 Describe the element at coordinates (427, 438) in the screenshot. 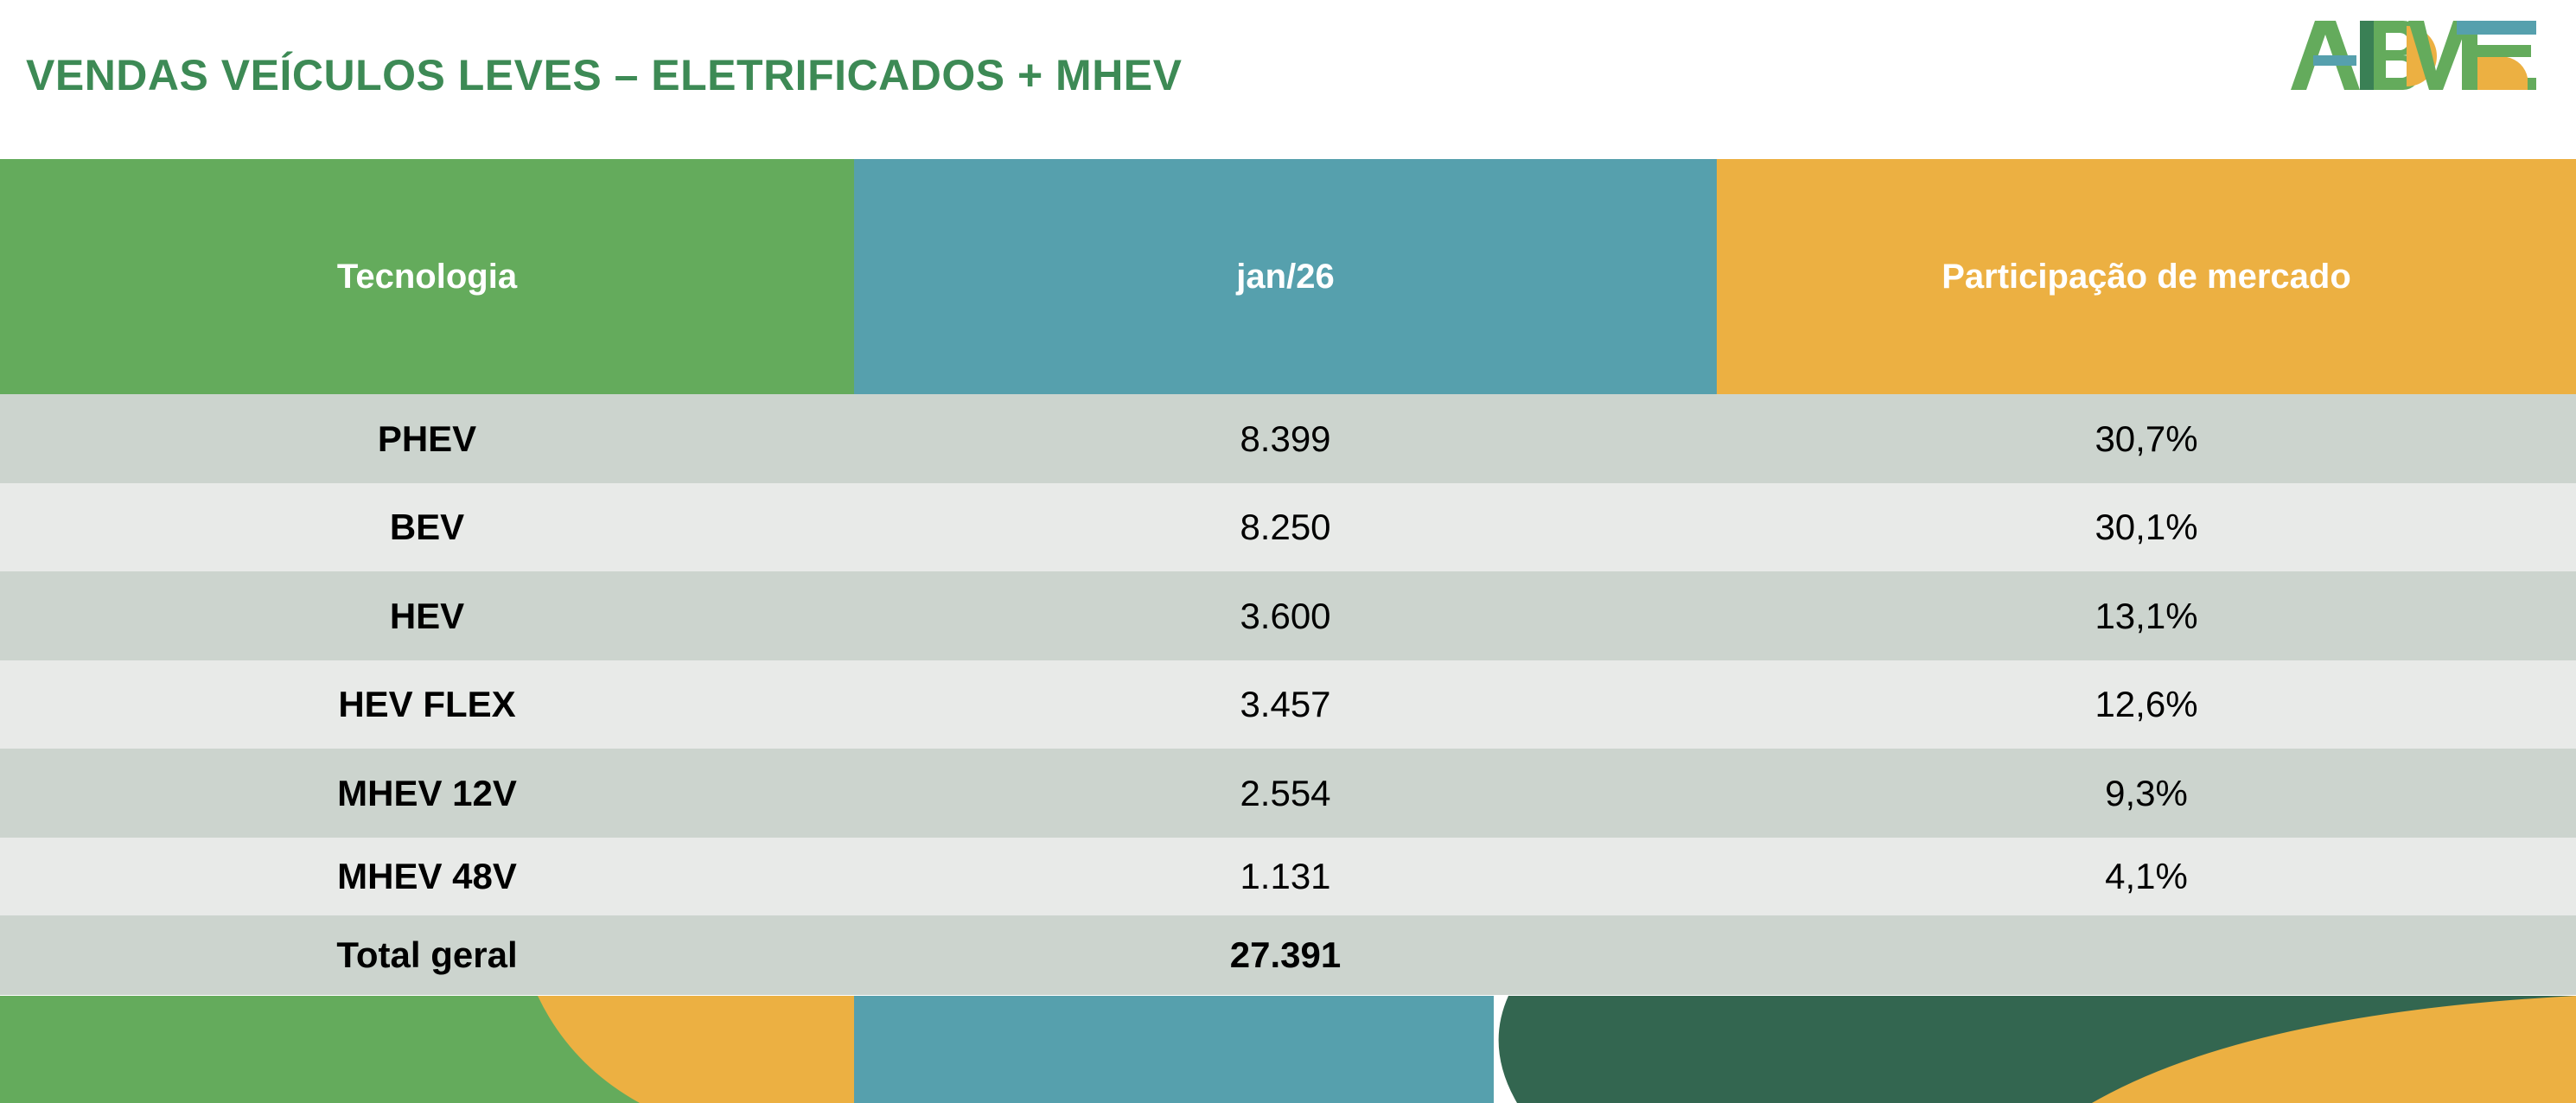

I see `tech-cell: PHEV` at that location.